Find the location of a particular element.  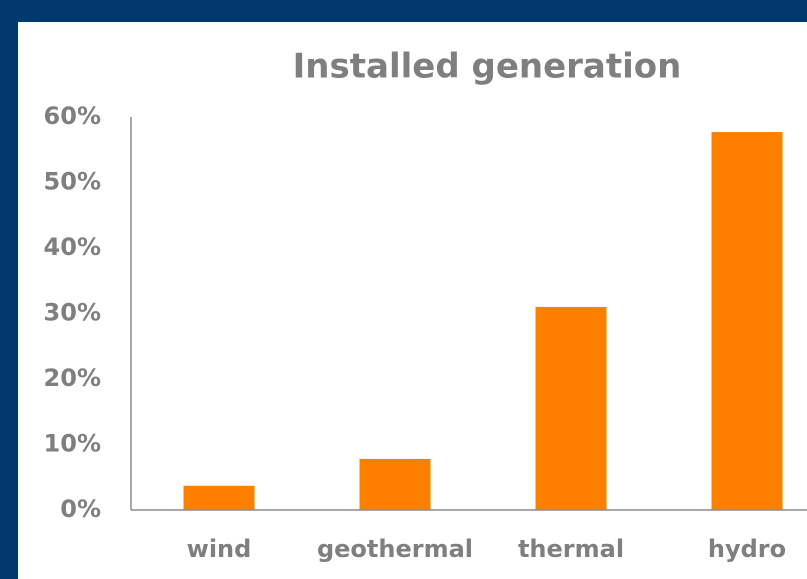

x-tick-label: hydro is located at coordinates (747, 549).